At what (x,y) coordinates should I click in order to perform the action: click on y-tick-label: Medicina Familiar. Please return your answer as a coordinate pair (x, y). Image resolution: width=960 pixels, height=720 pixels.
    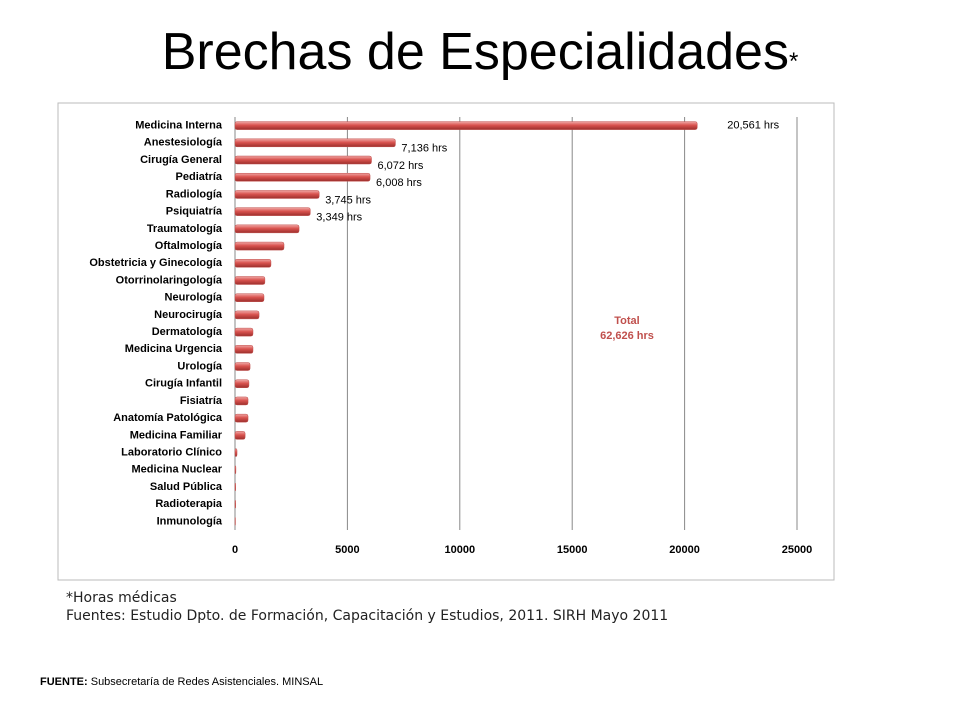
    Looking at the image, I should click on (176, 435).